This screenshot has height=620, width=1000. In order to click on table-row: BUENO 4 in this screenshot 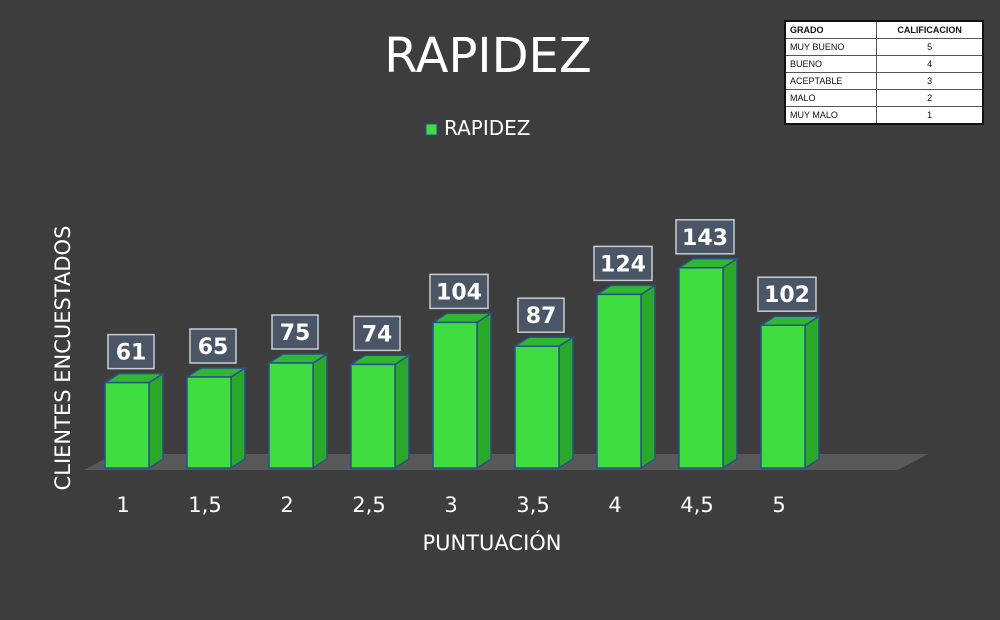, I will do `click(884, 64)`.